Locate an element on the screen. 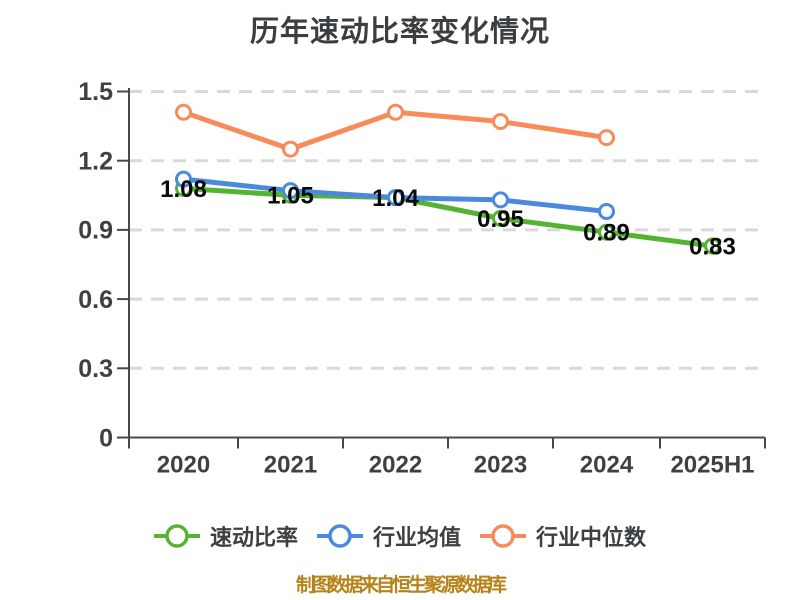 The width and height of the screenshot is (800, 600). y-axis-tick-label: 0.6 is located at coordinates (95, 300).